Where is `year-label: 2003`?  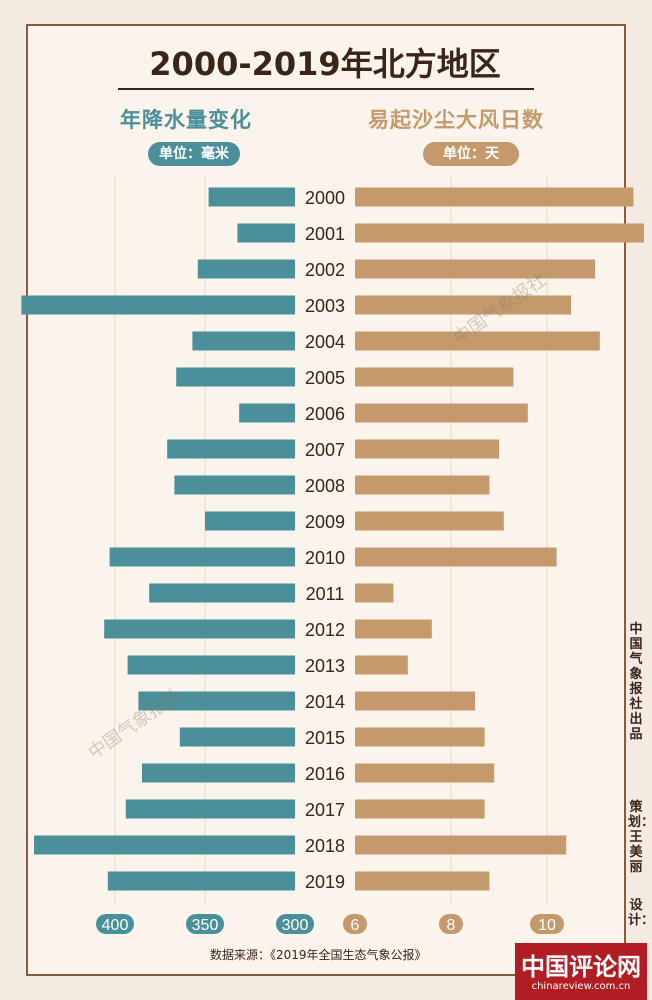 year-label: 2003 is located at coordinates (325, 306).